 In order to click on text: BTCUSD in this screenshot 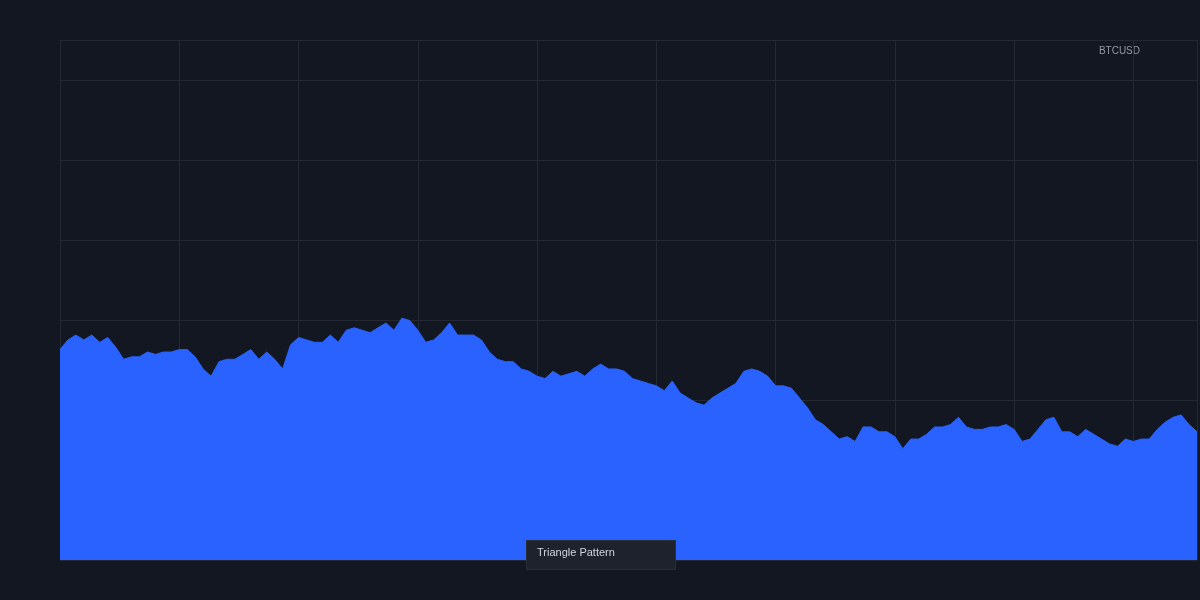, I will do `click(1119, 50)`.